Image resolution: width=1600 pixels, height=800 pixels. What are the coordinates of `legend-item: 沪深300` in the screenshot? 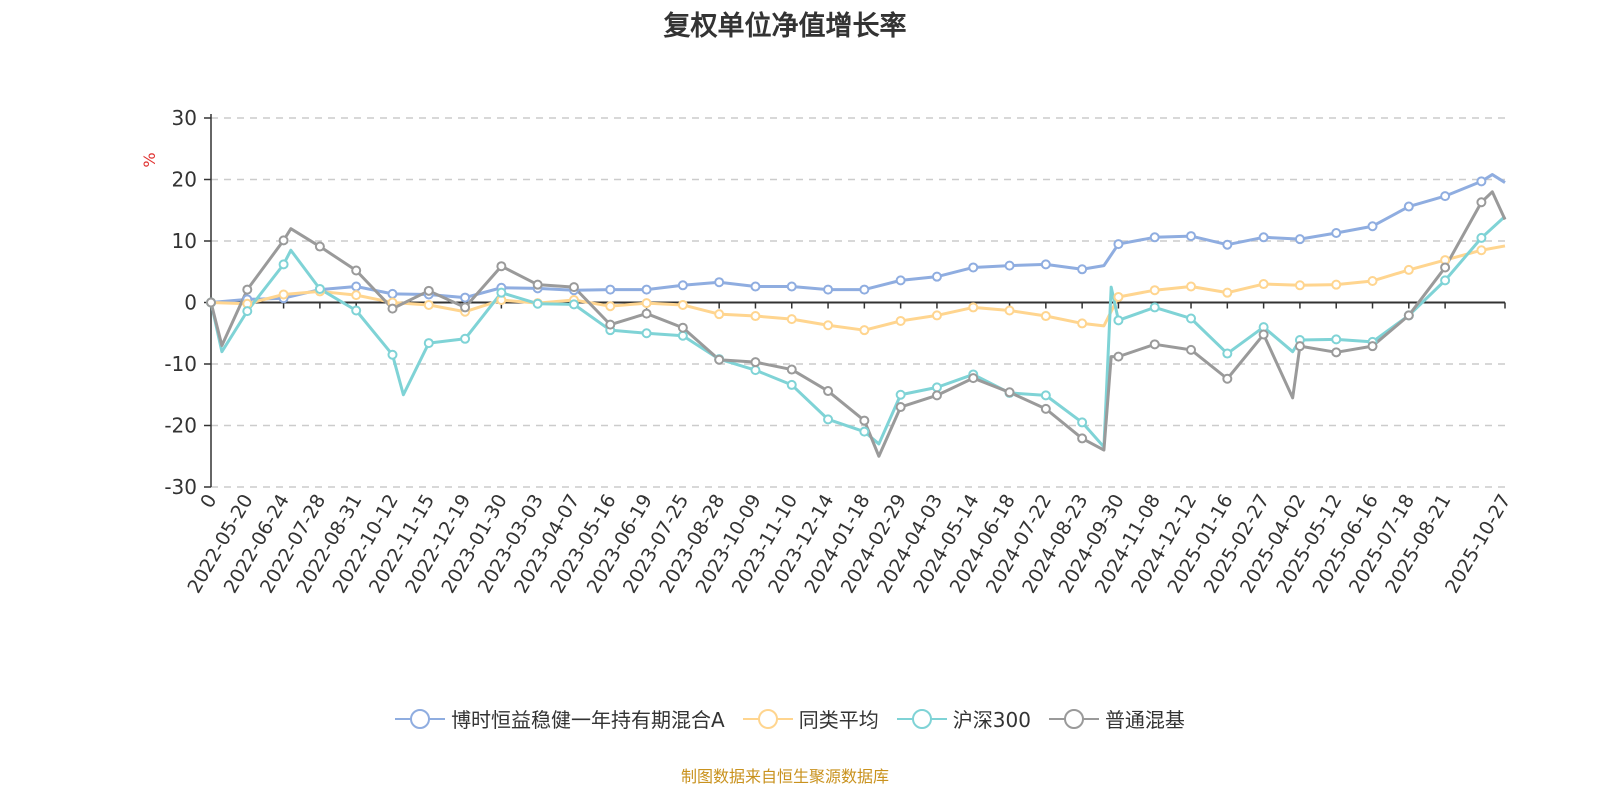 It's located at (963, 718).